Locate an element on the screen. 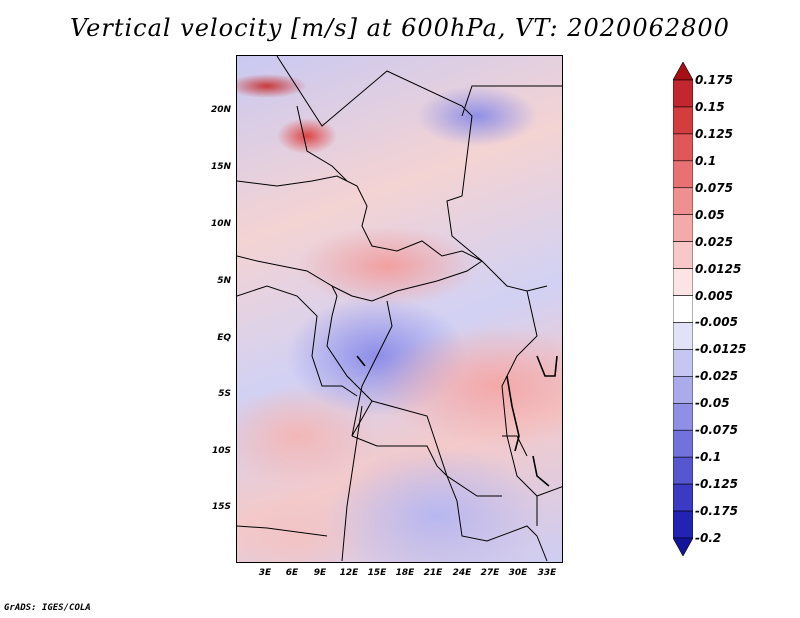 Image resolution: width=800 pixels, height=618 pixels. colorbar-label: 0.025 is located at coordinates (714, 241).